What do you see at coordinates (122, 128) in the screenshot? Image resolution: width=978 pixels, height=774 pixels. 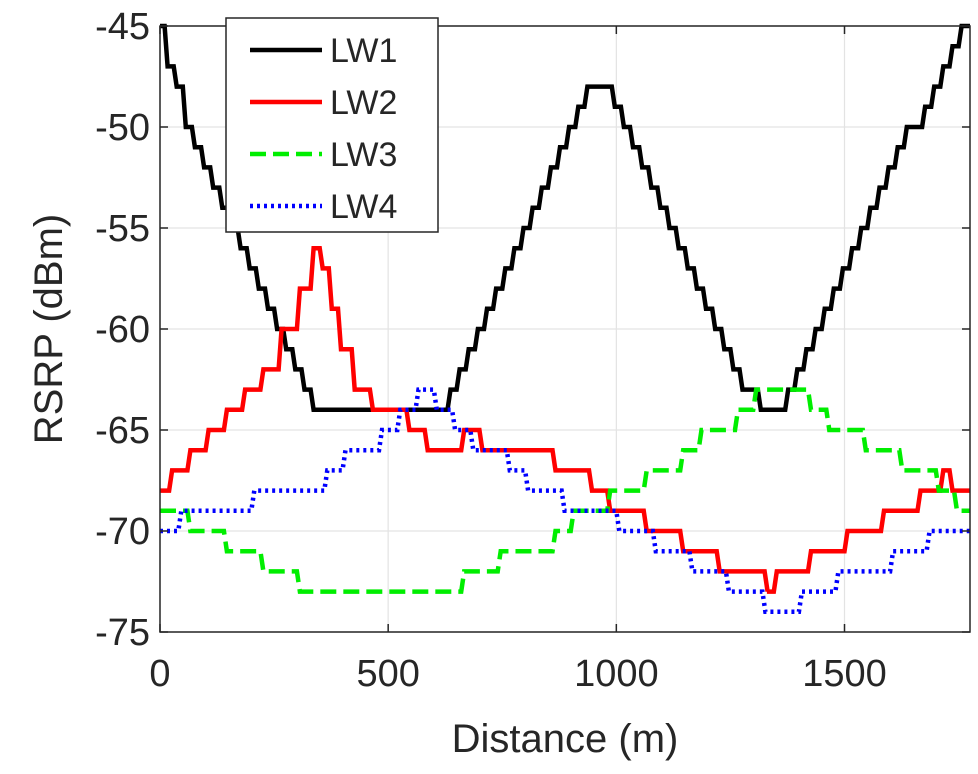 I see `y-tick-label: -50` at bounding box center [122, 128].